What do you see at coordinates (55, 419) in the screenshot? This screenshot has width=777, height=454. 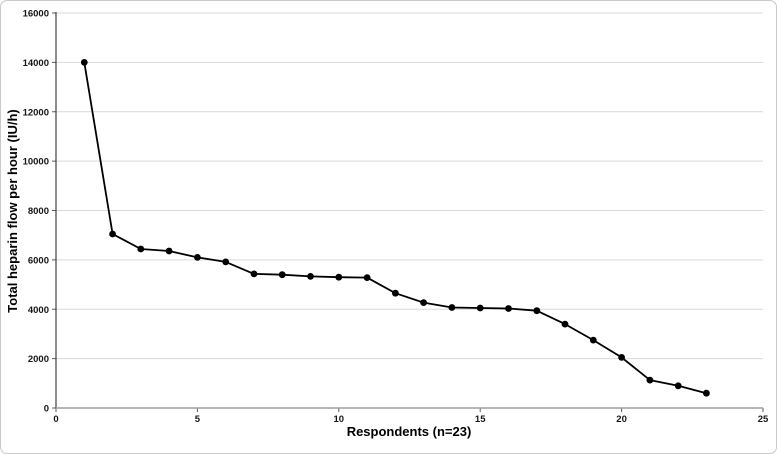 I see `x-tick-label: 0` at bounding box center [55, 419].